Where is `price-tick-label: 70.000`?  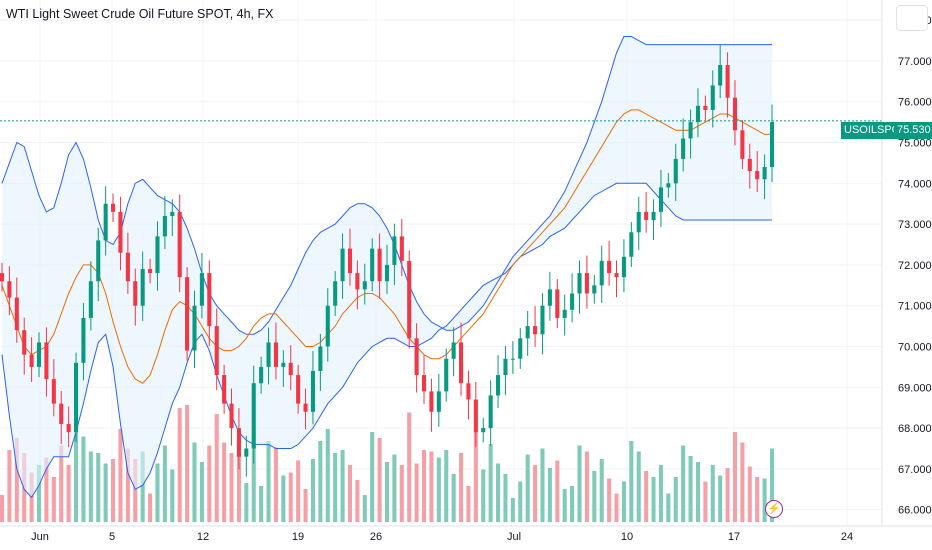 price-tick-label: 70.000 is located at coordinates (915, 348).